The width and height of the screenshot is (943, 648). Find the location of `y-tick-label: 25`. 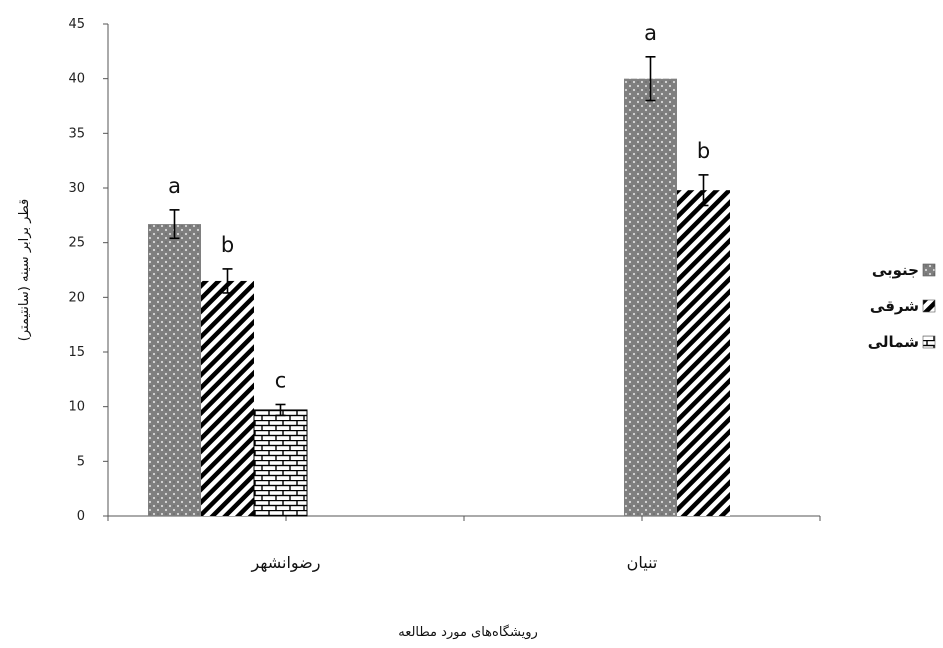

y-tick-label: 25 is located at coordinates (76, 243).